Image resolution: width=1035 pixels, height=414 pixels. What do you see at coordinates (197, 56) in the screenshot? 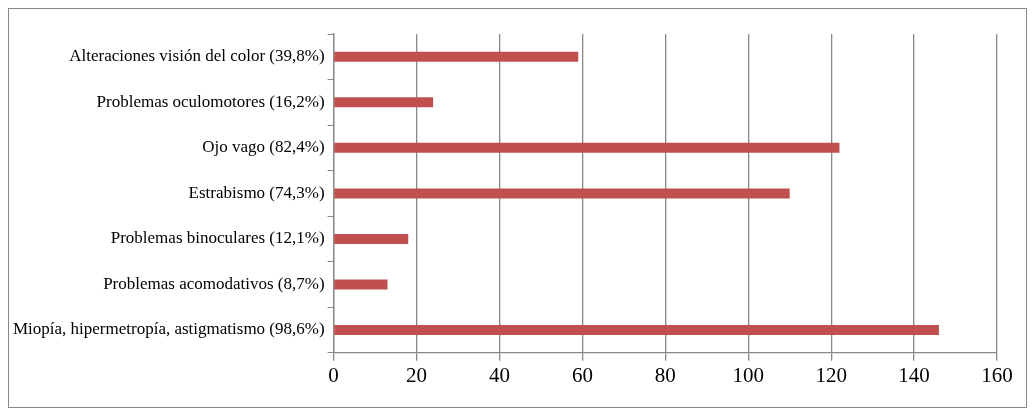
I see `y-tick-label: Alteraciones visión del color (39,8%)` at bounding box center [197, 56].